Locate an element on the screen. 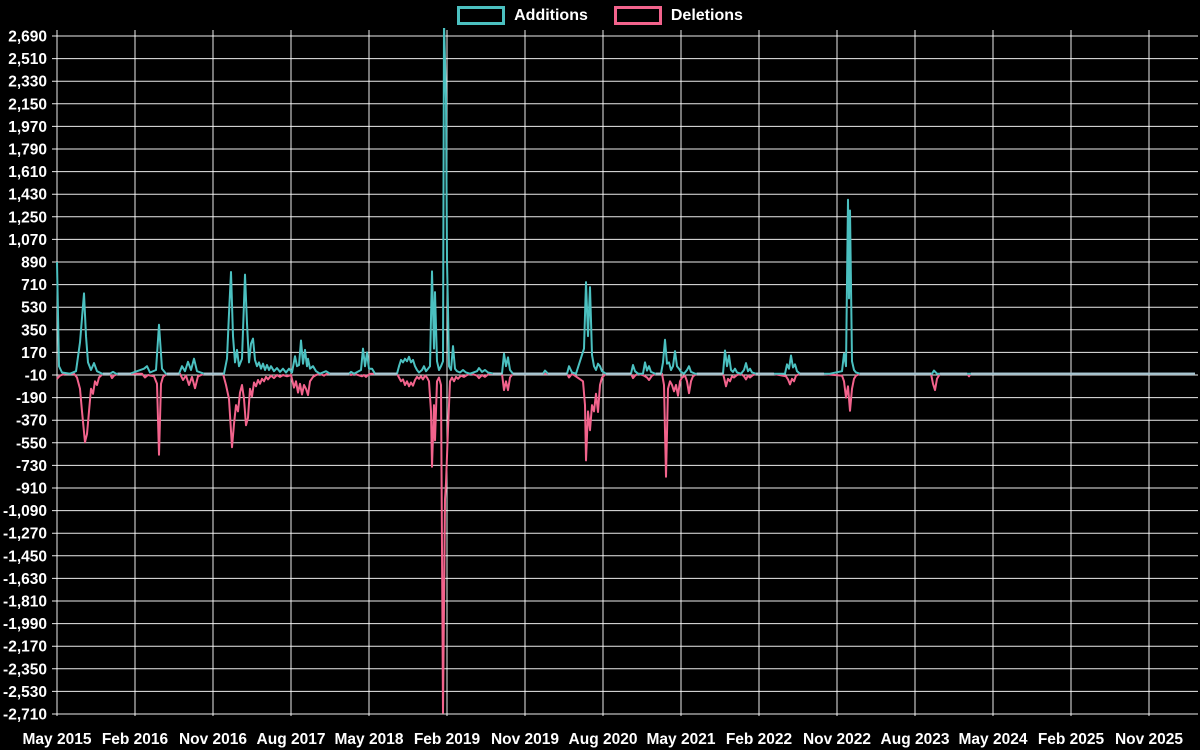 The height and width of the screenshot is (750, 1200). legend-item-additions: Additions is located at coordinates (522, 15).